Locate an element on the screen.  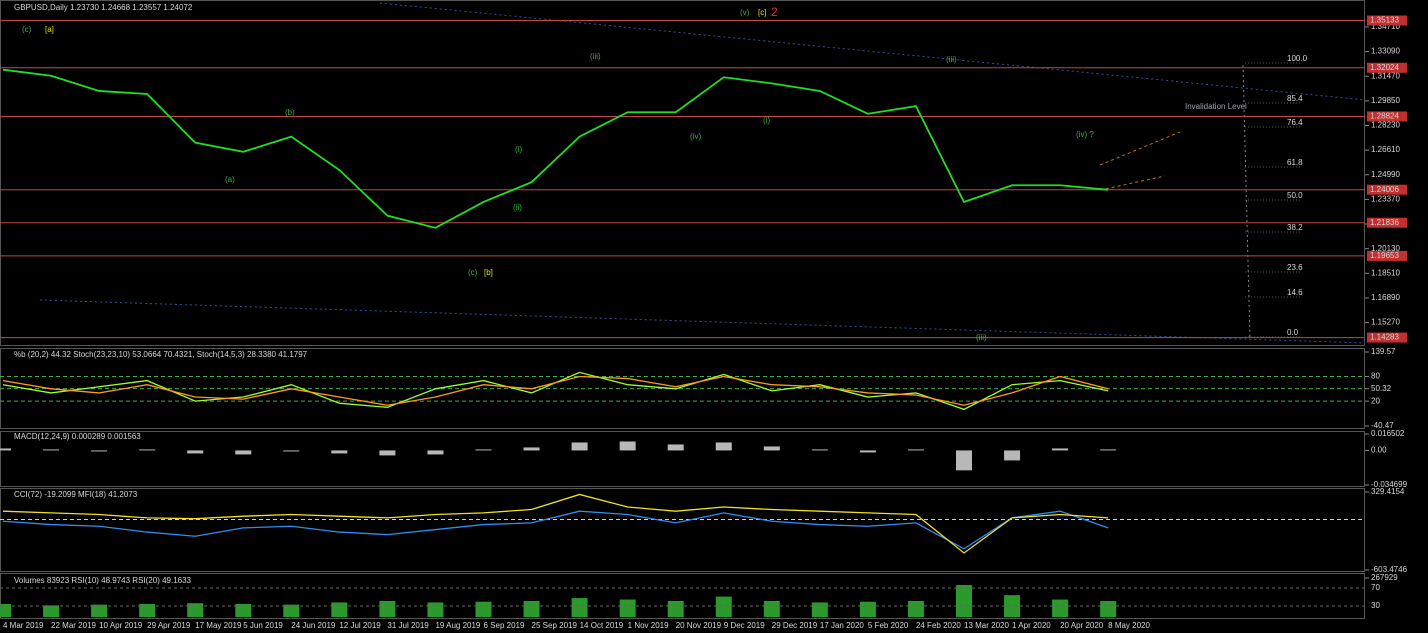
fib-label: 76.4 is located at coordinates (1295, 122).